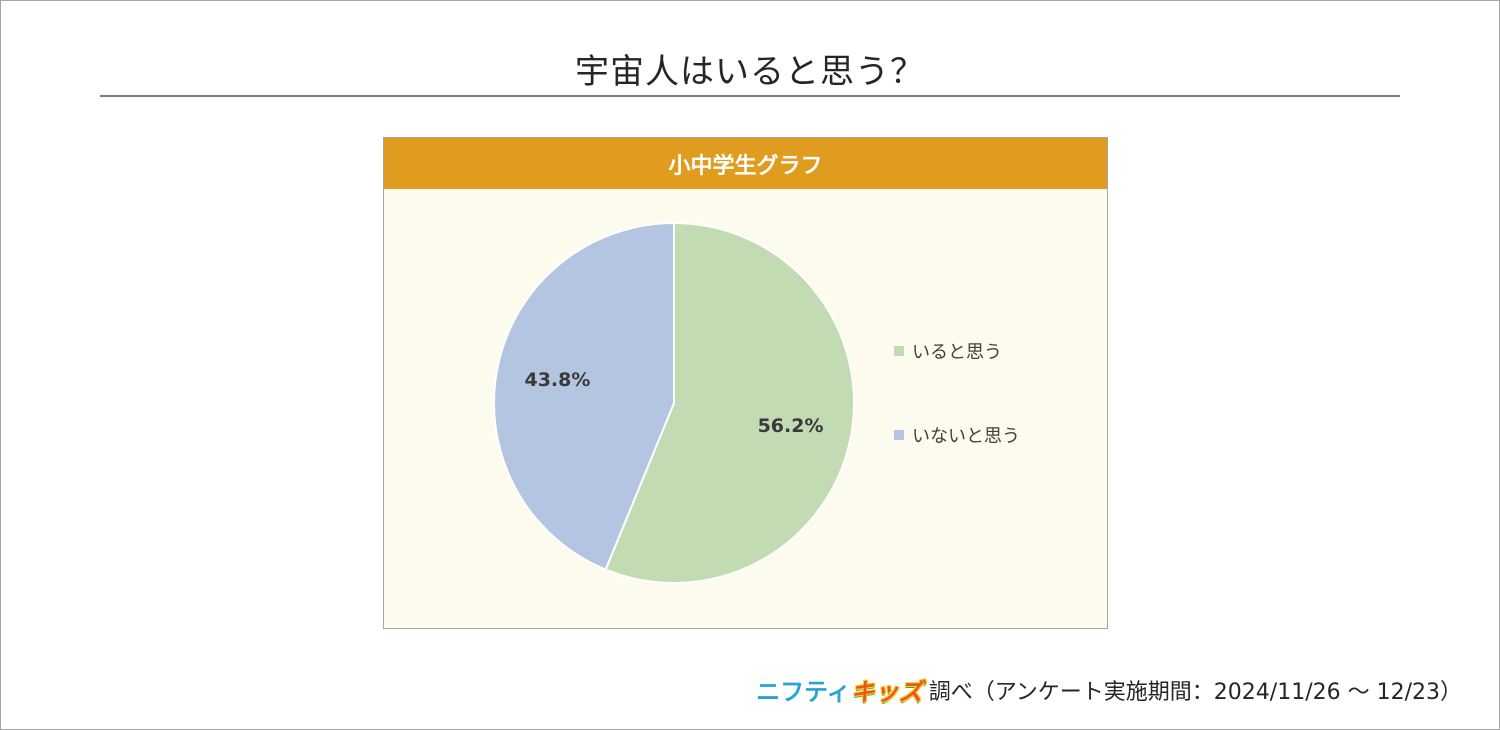 This screenshot has width=1500, height=730. I want to click on chart-title: 小中学生グラフ, so click(745, 163).